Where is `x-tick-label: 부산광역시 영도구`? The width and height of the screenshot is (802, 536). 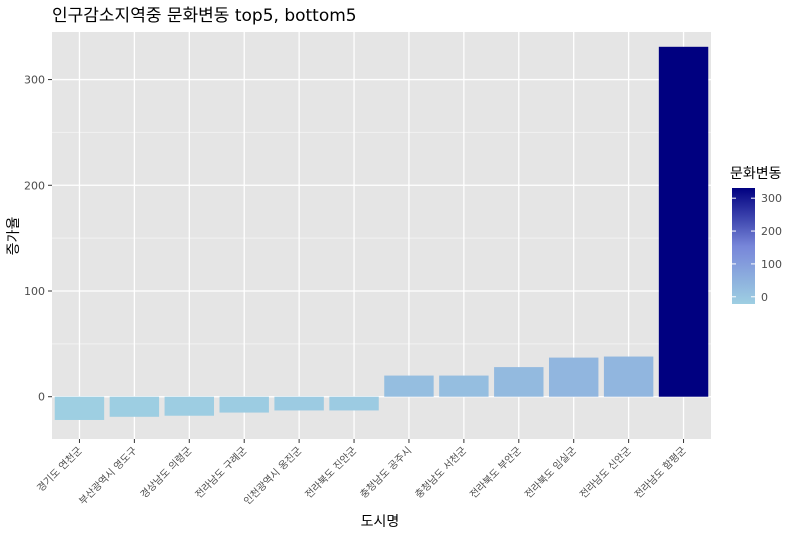
x-tick-label: 부산광역시 영도구 is located at coordinates (108, 476).